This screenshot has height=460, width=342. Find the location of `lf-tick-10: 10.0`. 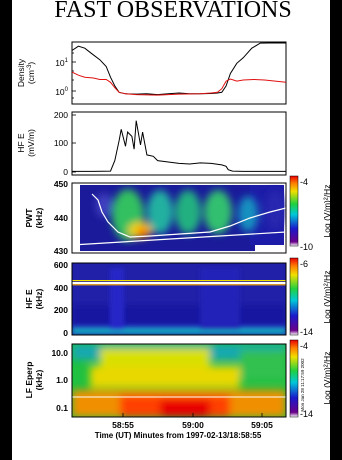

lf-tick-10: 10.0 is located at coordinates (59, 353).